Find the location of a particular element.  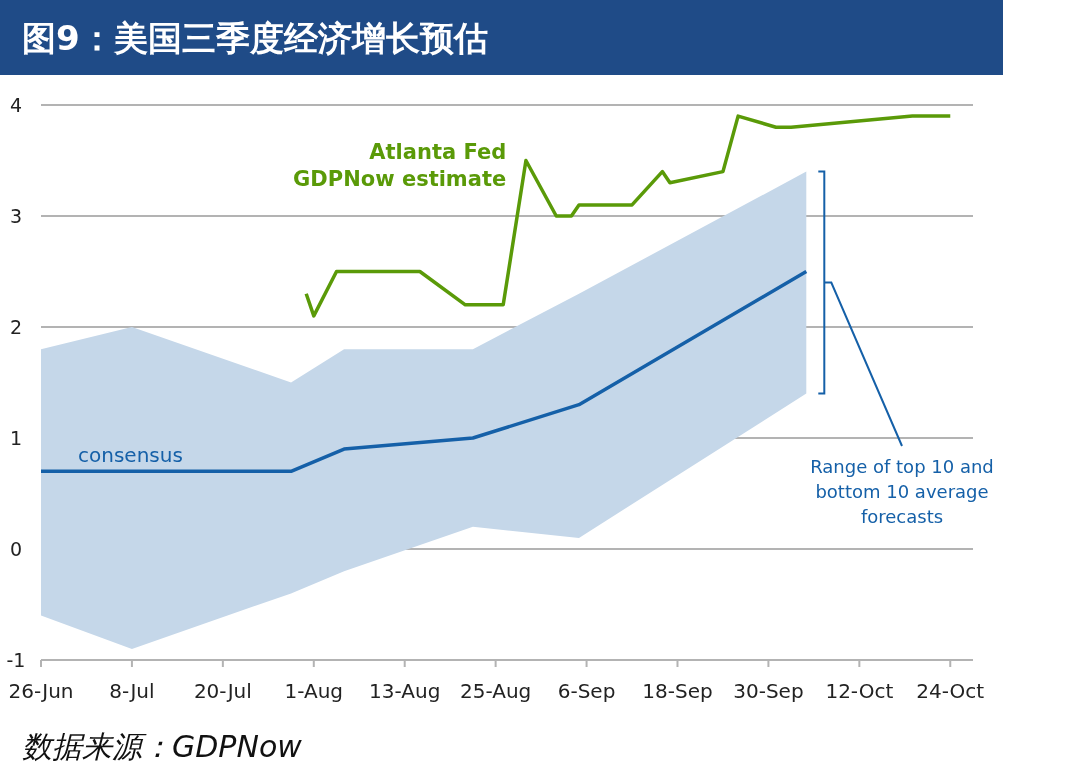

x-tick-label: 25-Aug is located at coordinates (495, 691).